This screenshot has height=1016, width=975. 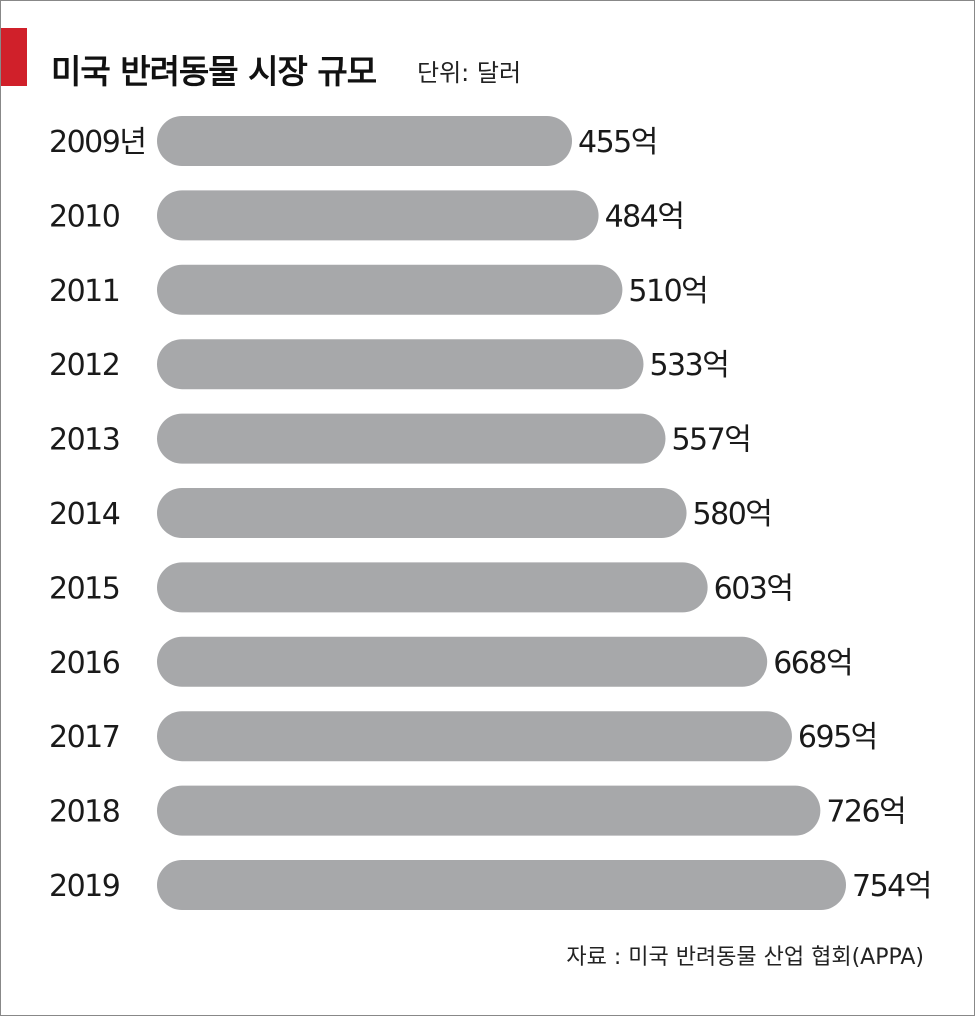 What do you see at coordinates (84, 291) in the screenshot?
I see `year-label-2: 2011` at bounding box center [84, 291].